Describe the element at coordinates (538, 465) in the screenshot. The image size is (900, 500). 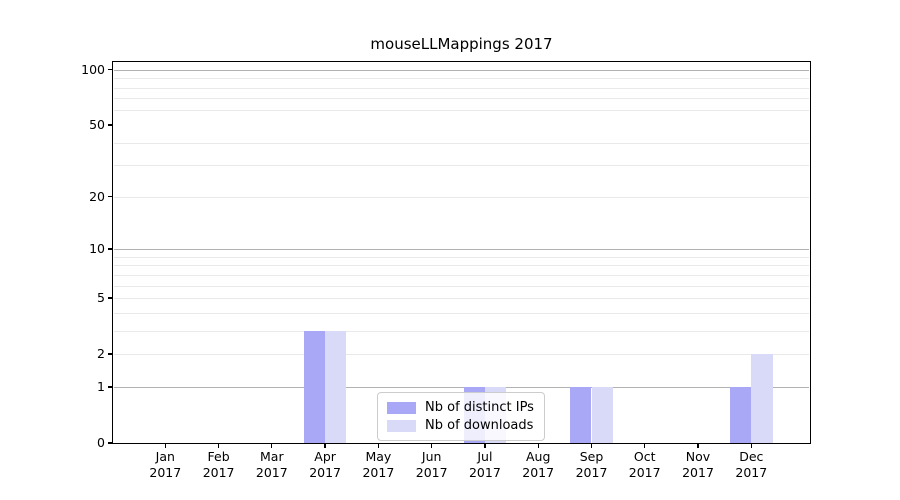
I see `x-tick-label: Aug 2017` at that location.